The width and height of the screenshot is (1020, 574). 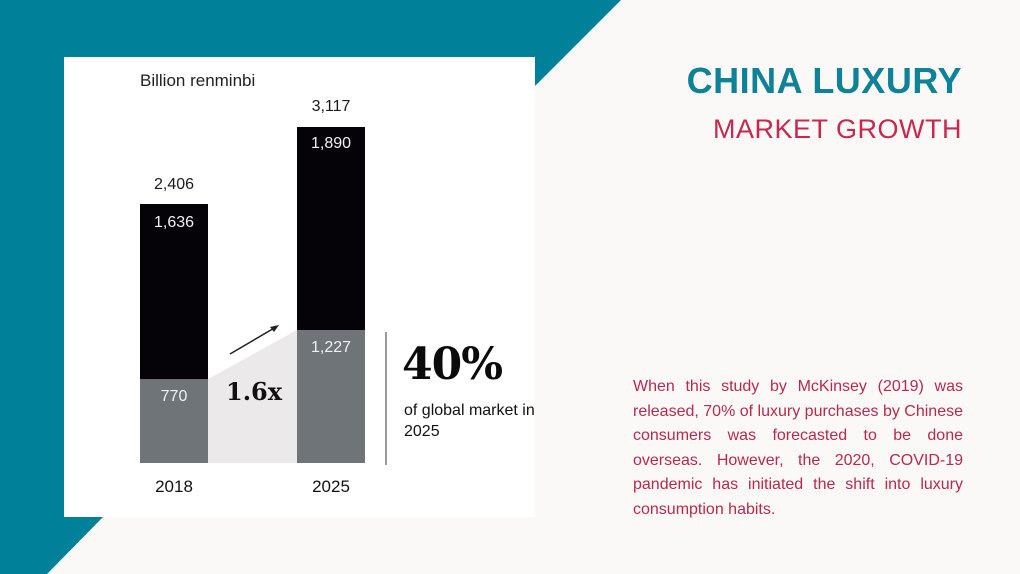 I want to click on slide-title: CHINA LUXURY, so click(x=824, y=80).